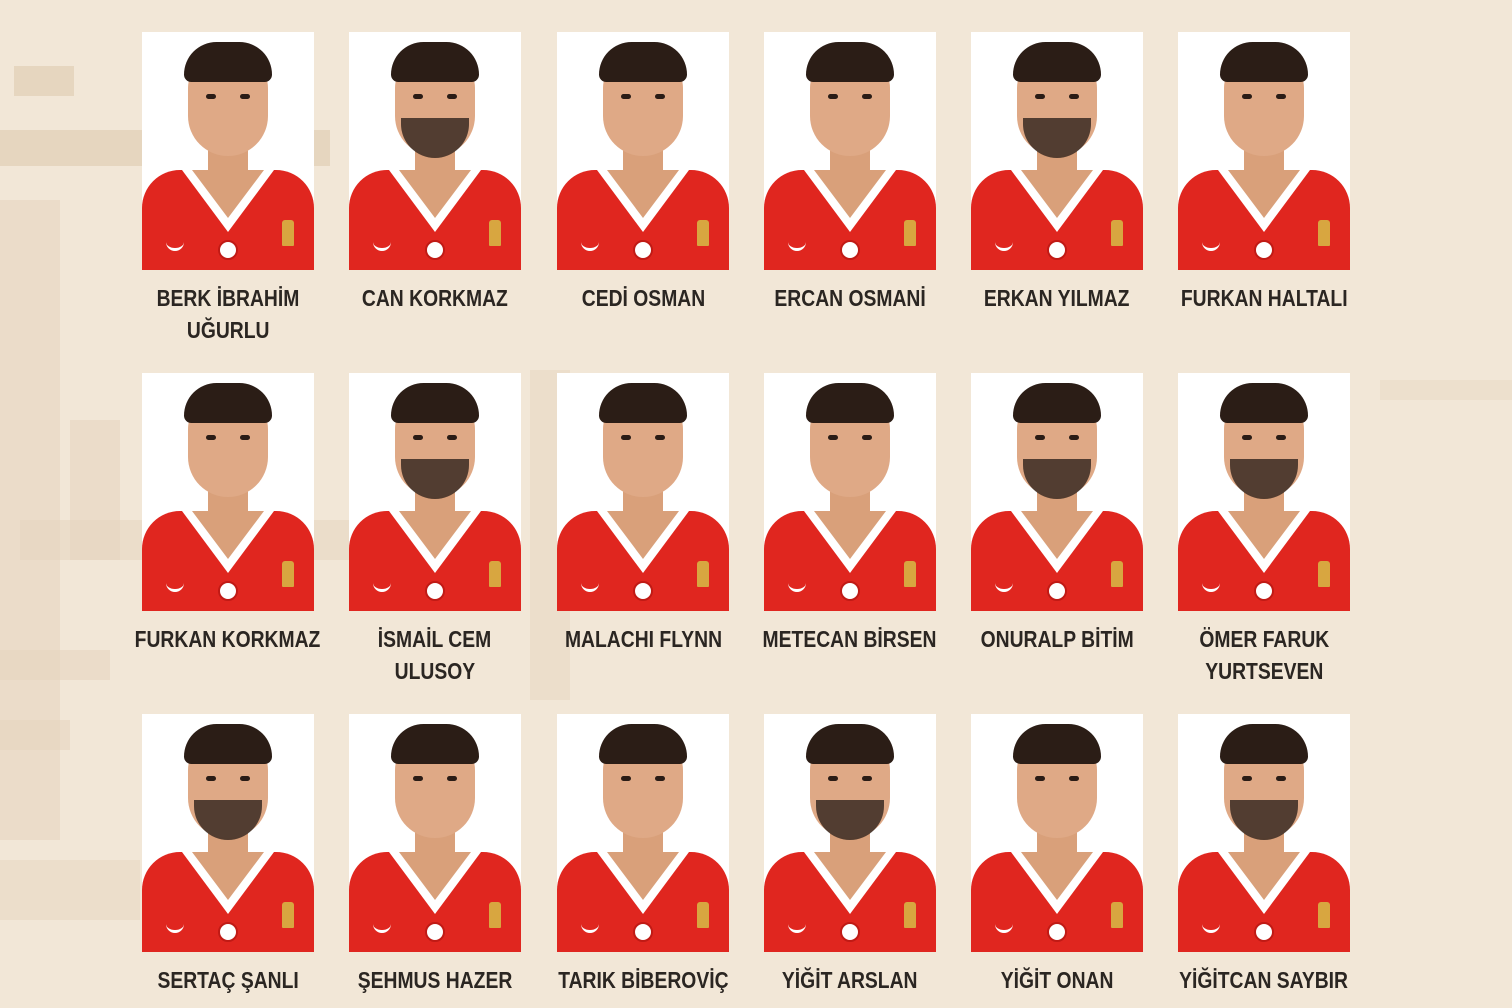  I want to click on player-name: YİĞİT ONAN, so click(1057, 980).